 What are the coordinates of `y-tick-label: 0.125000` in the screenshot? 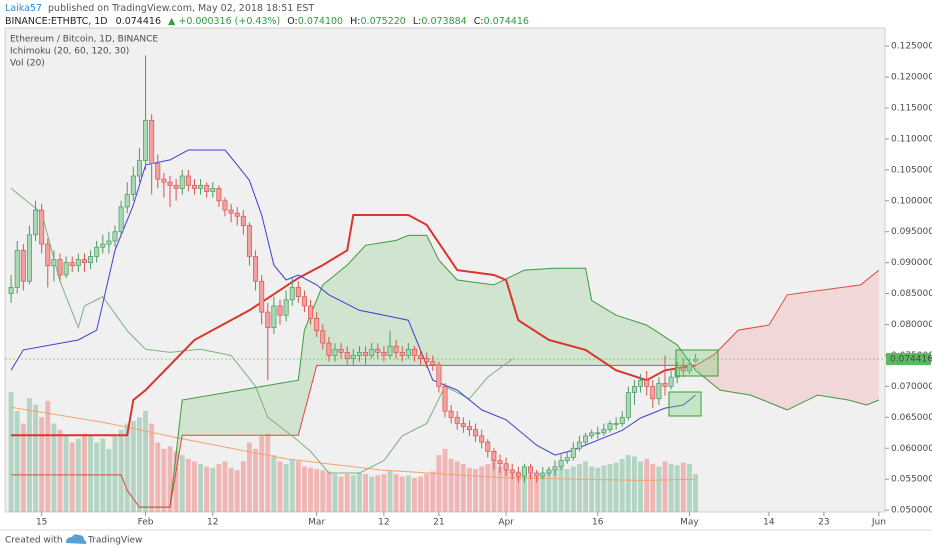 It's located at (911, 47).